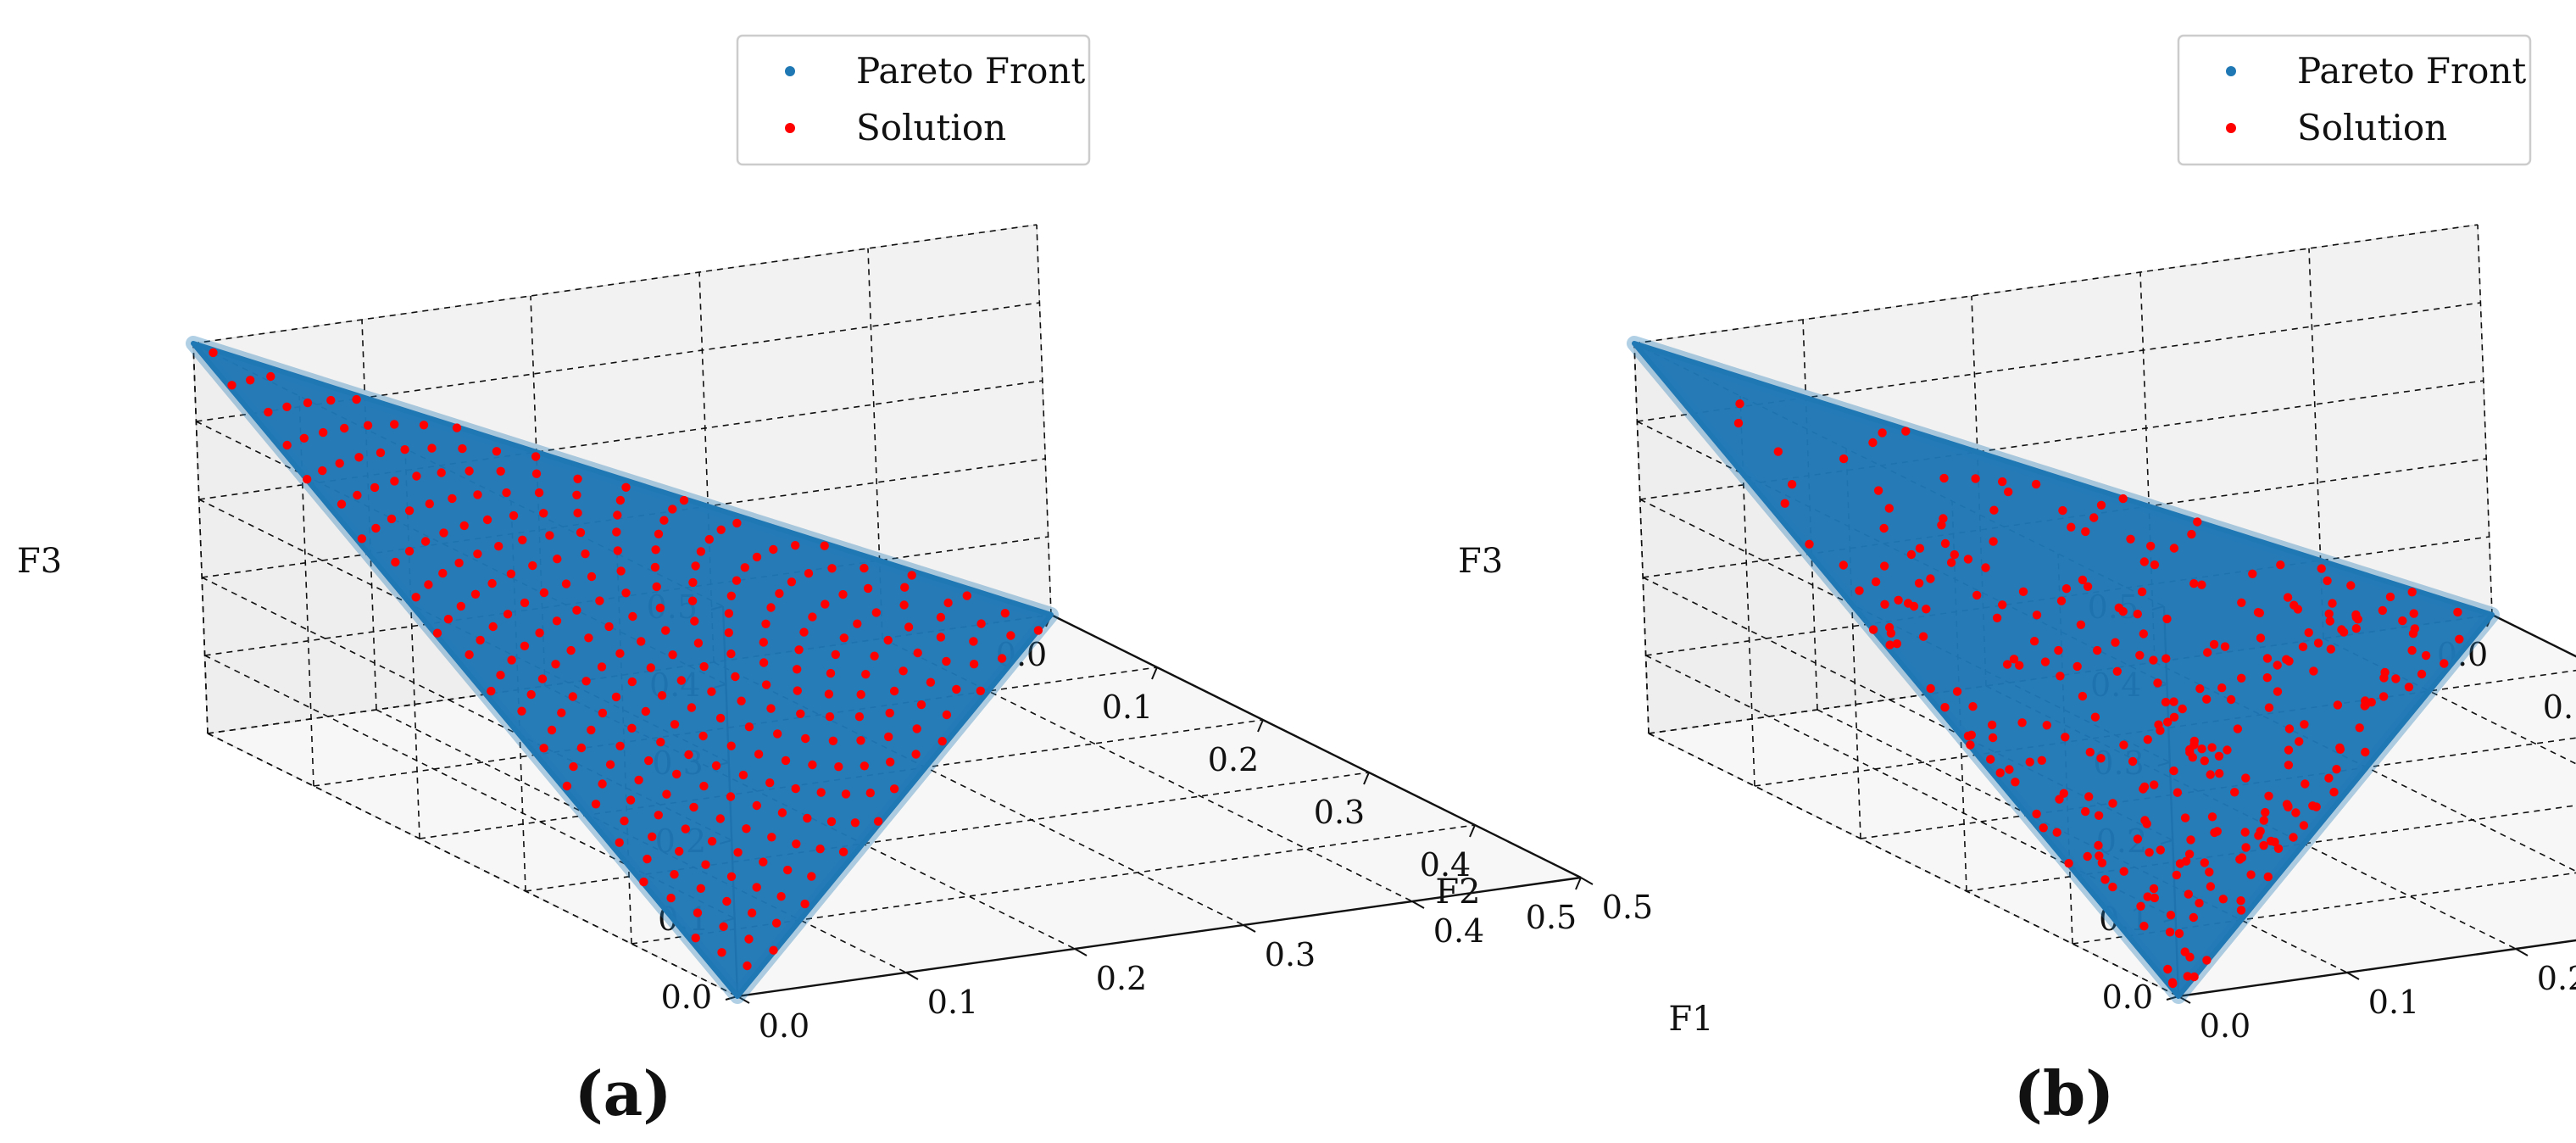 Image resolution: width=2576 pixels, height=1143 pixels. Describe the element at coordinates (2377, 969) in the screenshot. I see `f1-axis-line` at that location.